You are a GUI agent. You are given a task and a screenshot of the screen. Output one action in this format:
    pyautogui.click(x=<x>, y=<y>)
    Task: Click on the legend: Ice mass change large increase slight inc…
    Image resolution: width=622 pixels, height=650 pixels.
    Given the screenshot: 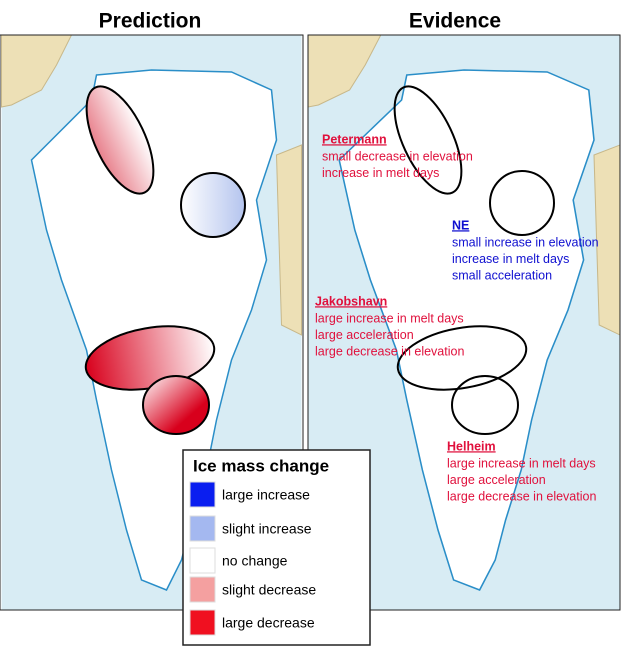 What is the action you would take?
    pyautogui.click(x=276, y=547)
    